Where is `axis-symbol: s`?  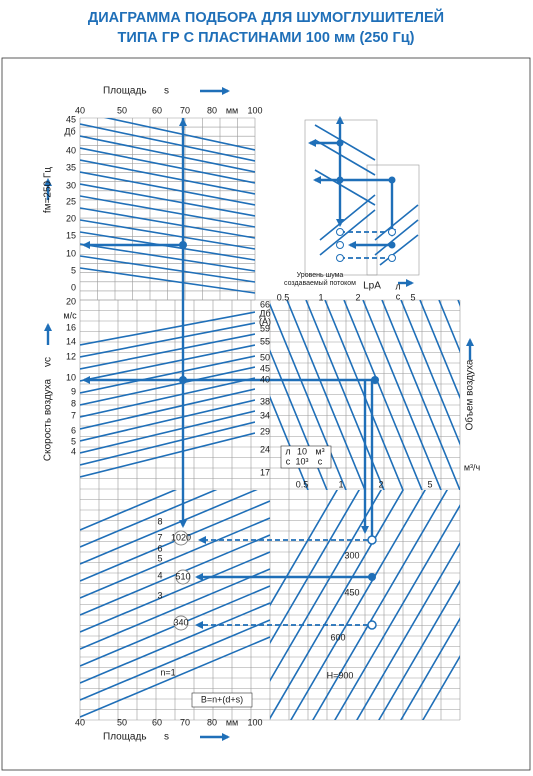
axis-symbol: s is located at coordinates (166, 737).